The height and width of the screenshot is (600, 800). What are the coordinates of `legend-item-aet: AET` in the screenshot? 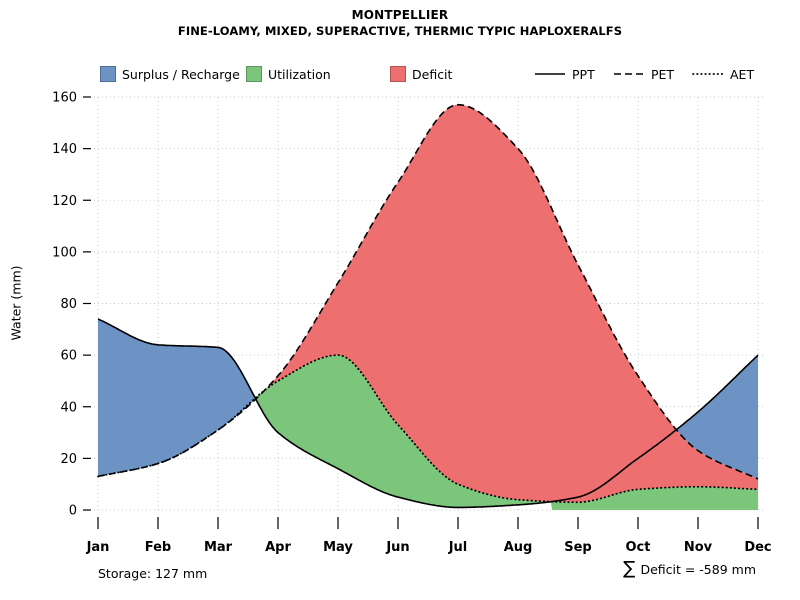 It's located at (723, 74).